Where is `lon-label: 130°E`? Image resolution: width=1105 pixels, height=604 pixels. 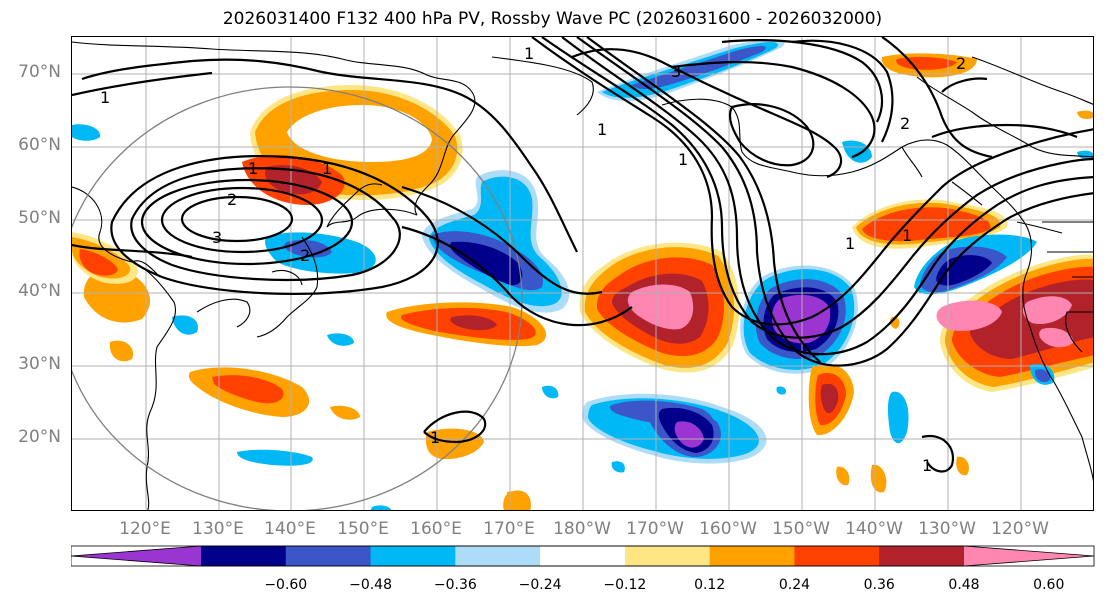
lon-label: 130°E is located at coordinates (218, 529).